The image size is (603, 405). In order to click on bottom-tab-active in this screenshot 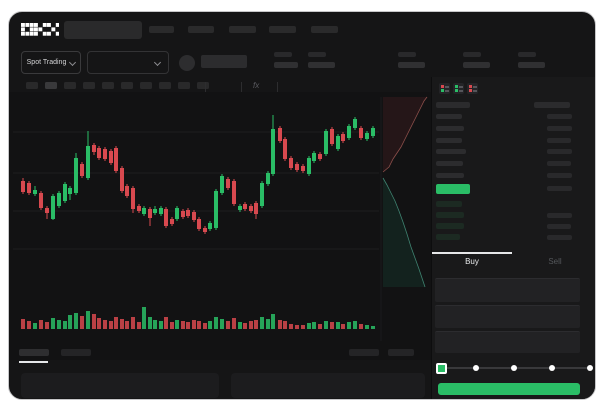, I will do `click(34, 352)`.